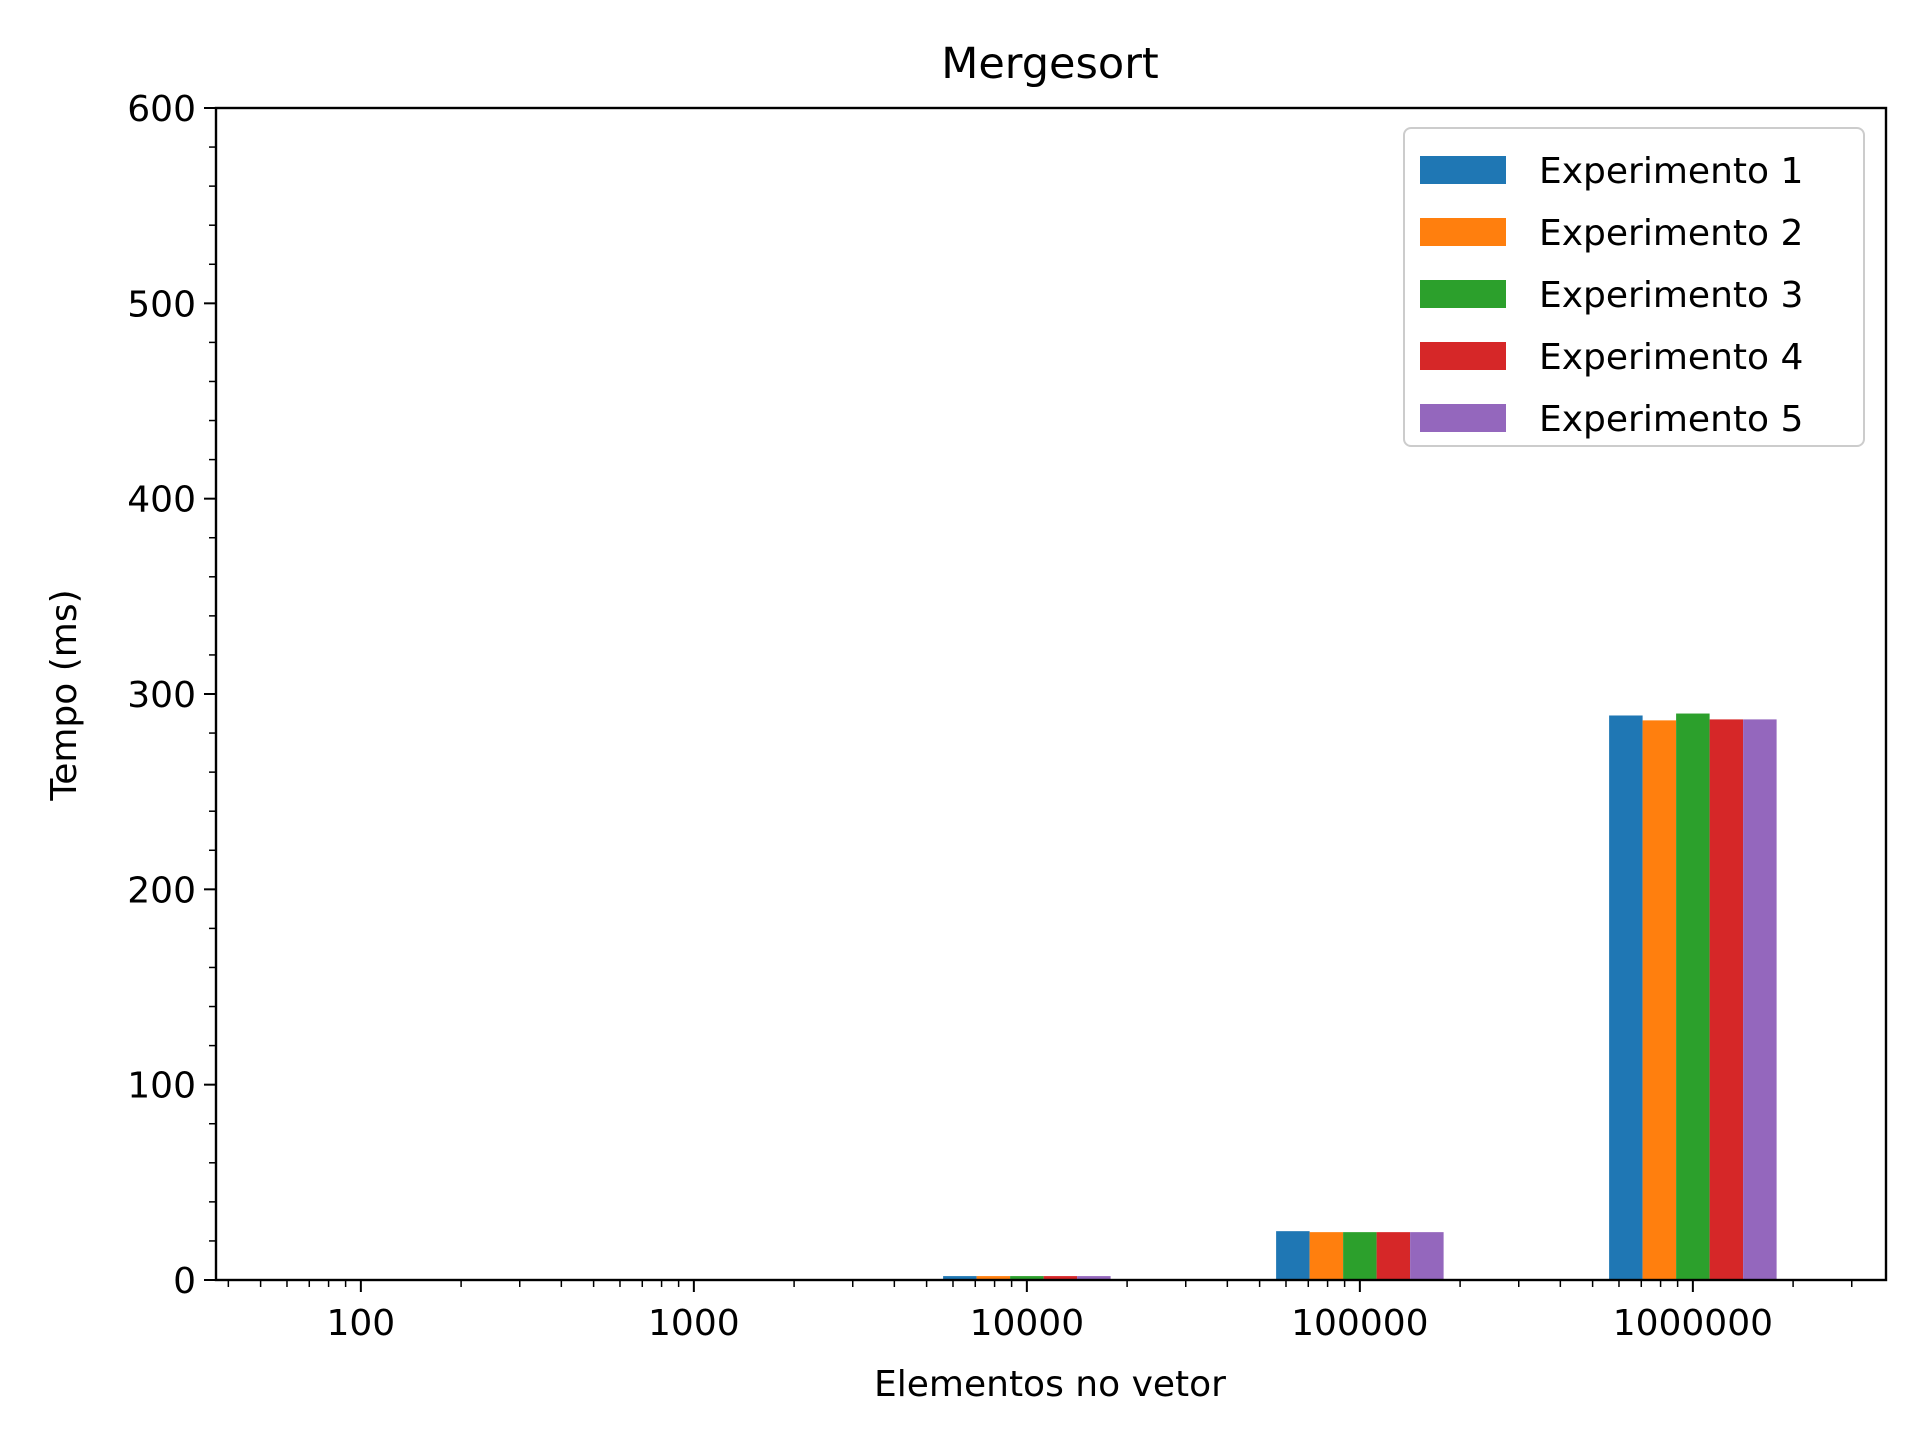 Image resolution: width=1920 pixels, height=1444 pixels. What do you see at coordinates (1050, 1384) in the screenshot?
I see `x-axis-label: Elementos no vetor` at bounding box center [1050, 1384].